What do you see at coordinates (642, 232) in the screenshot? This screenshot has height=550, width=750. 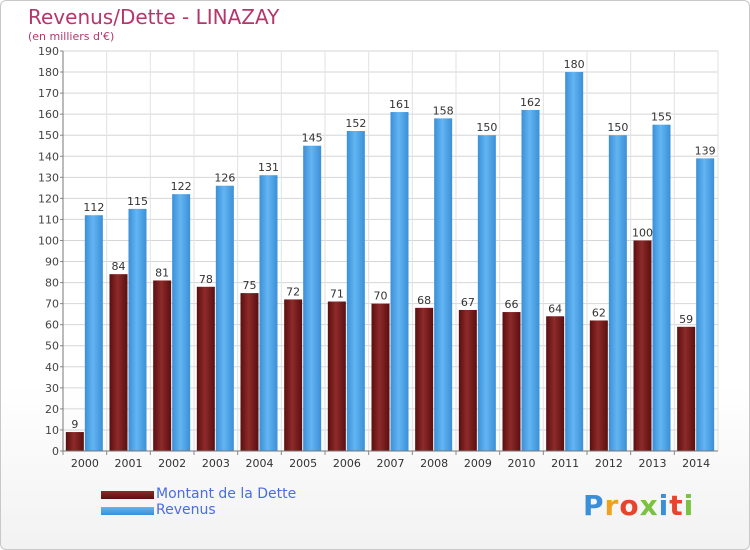 I see `data-label: 100` at bounding box center [642, 232].